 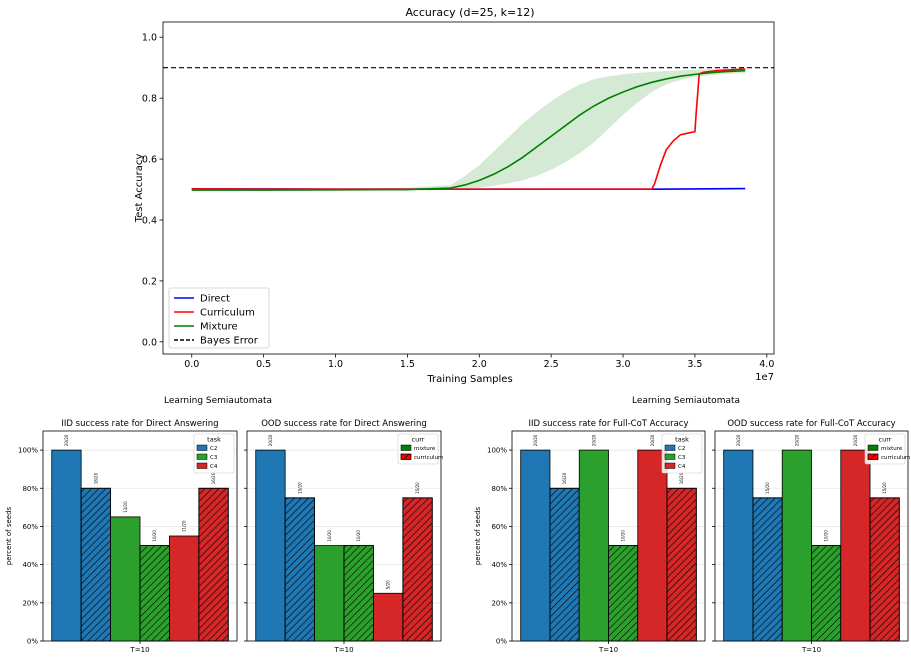 What do you see at coordinates (811, 424) in the screenshot?
I see `bar-chart-title: OOD success rate for Full-CoT Accuracy` at bounding box center [811, 424].